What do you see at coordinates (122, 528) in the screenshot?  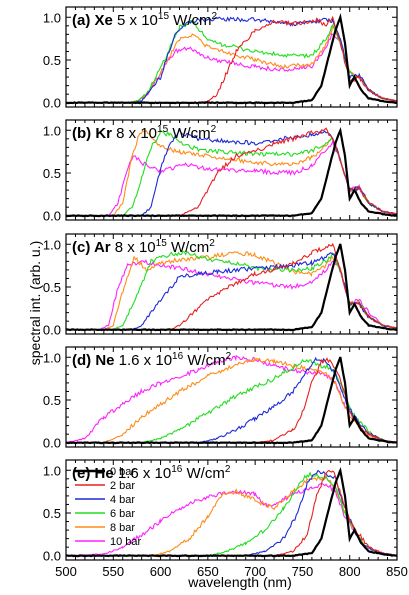 I see `legend-label: 8 bar` at bounding box center [122, 528].